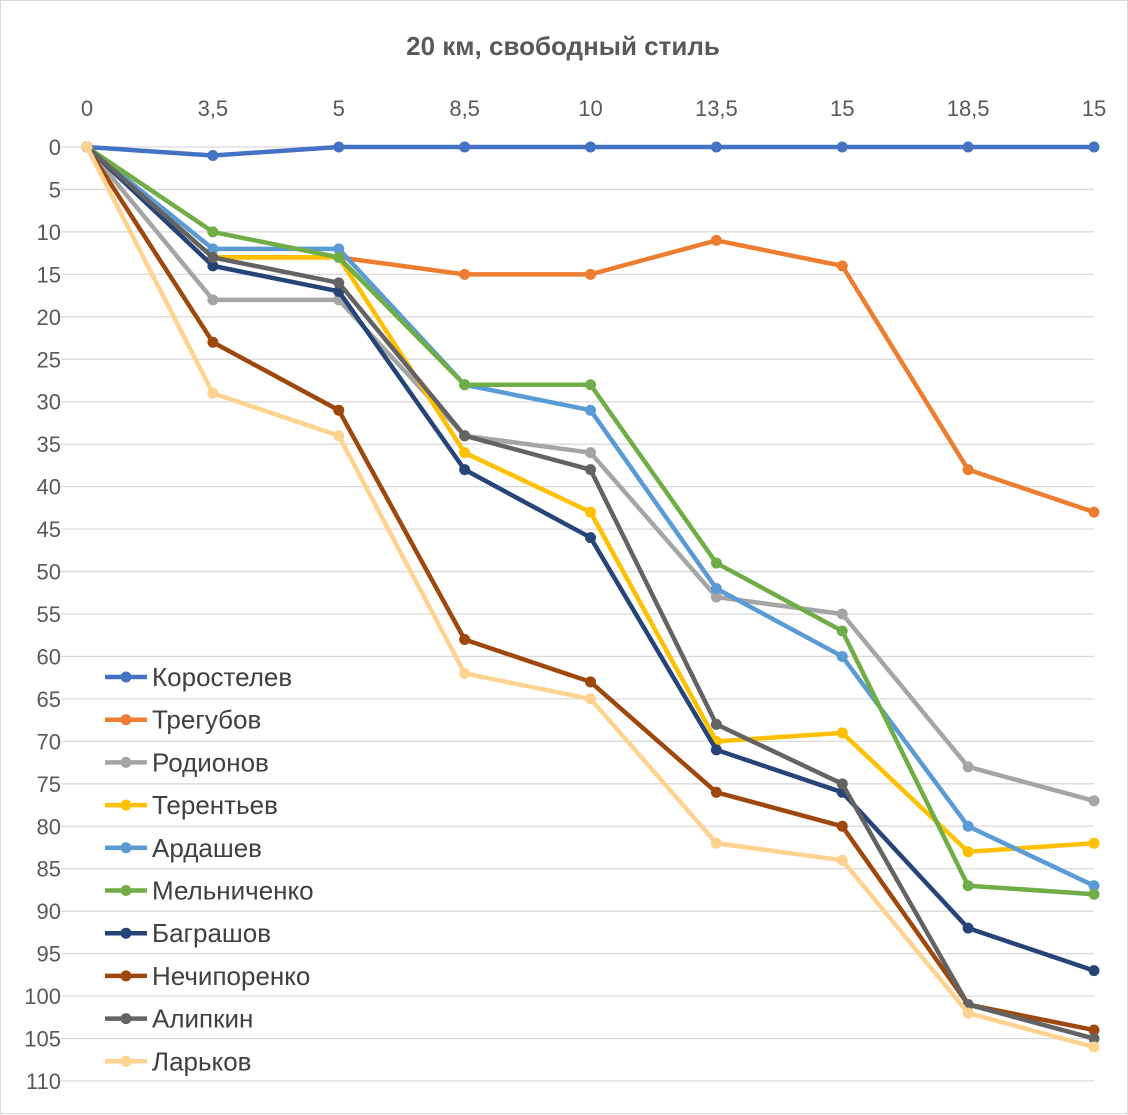 Image resolution: width=1128 pixels, height=1115 pixels. I want to click on x-tick-label: 8,5, so click(464, 108).